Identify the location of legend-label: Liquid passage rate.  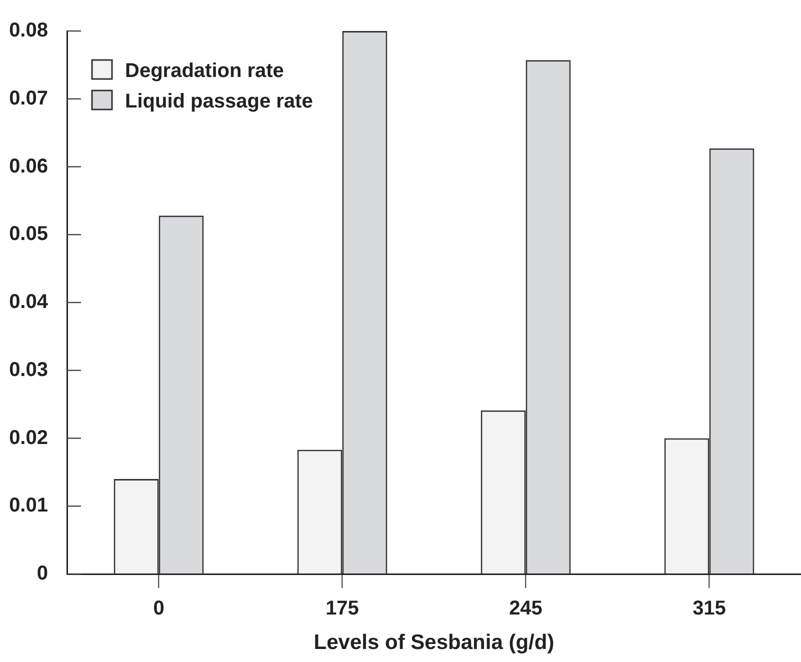
(219, 101).